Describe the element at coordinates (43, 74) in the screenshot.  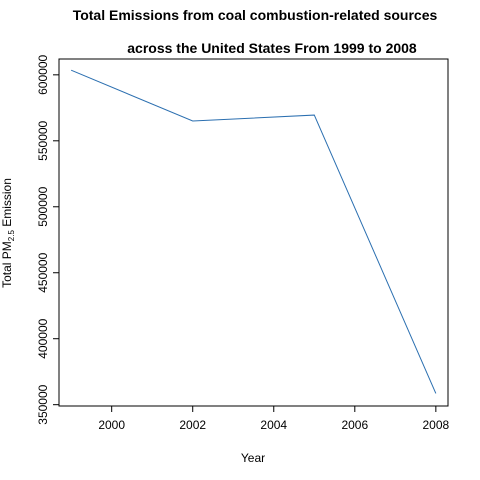
I see `y-tick-label: 600000` at that location.